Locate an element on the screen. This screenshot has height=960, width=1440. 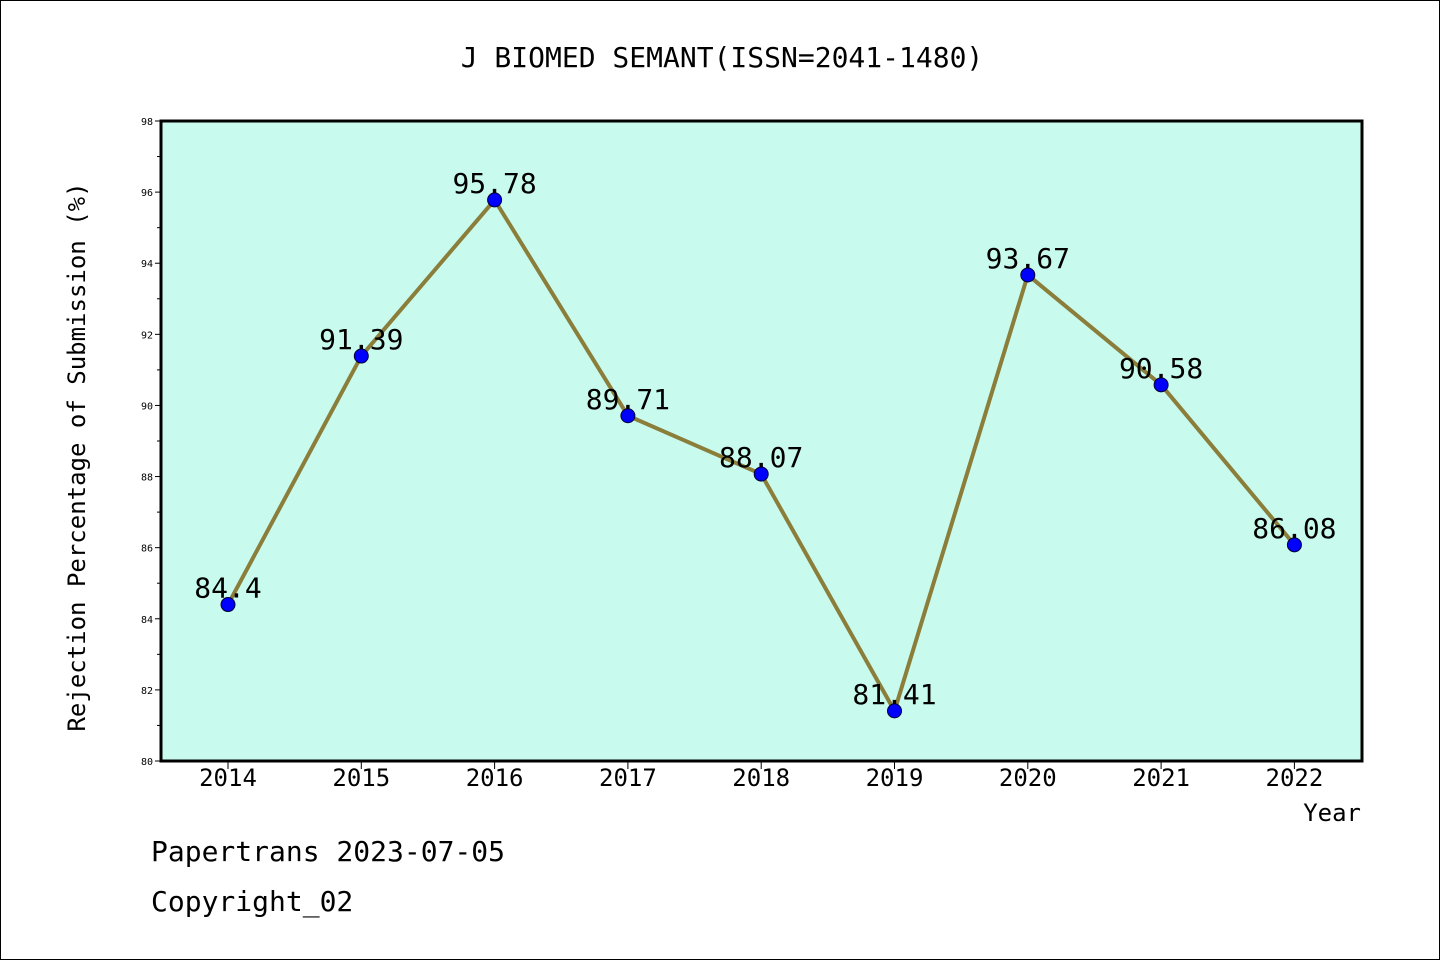
x-tick-label: 2021 is located at coordinates (1161, 778).